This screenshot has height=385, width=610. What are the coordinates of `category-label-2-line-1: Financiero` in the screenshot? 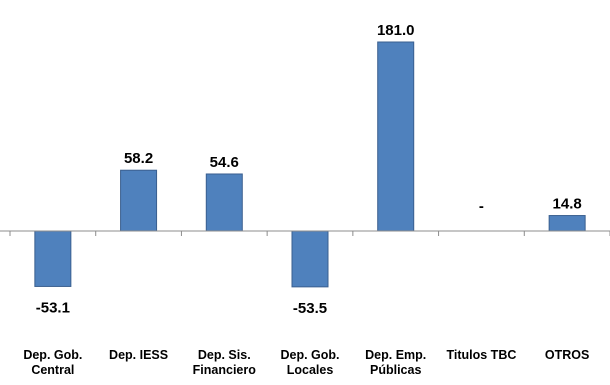 It's located at (225, 370).